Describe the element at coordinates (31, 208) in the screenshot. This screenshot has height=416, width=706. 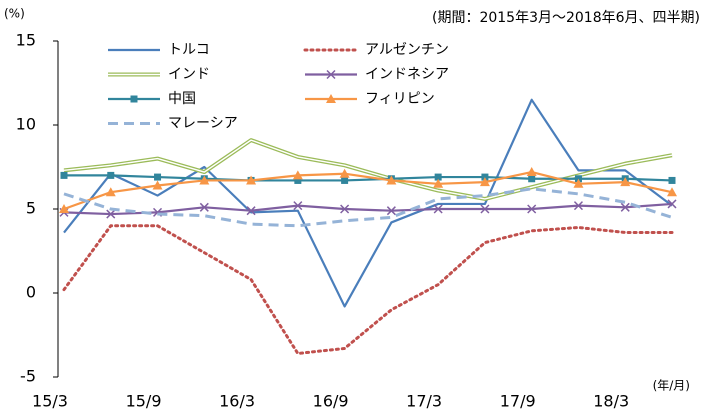
I see `y-tick-label: 5` at that location.